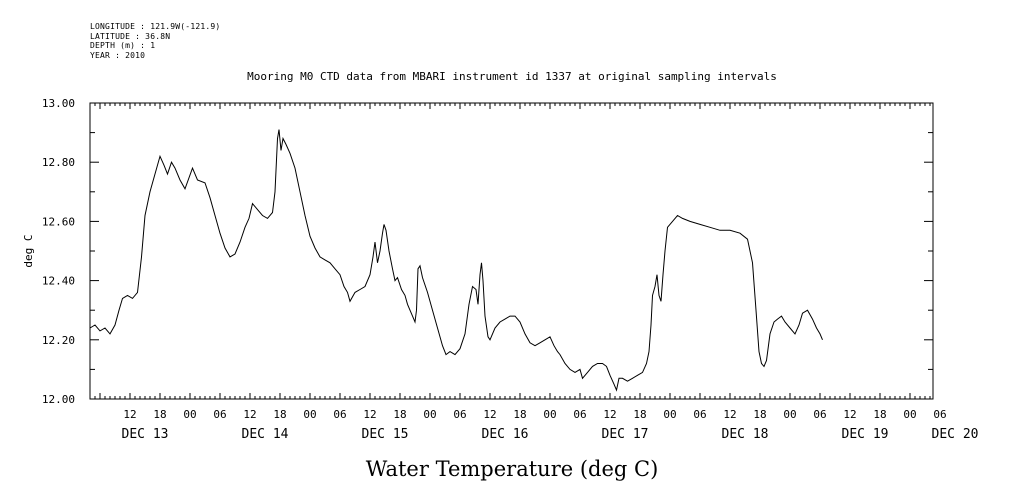 The image size is (1009, 504). Describe the element at coordinates (123, 45) in the screenshot. I see `depth-label: DEPTH (m) : 1` at that location.